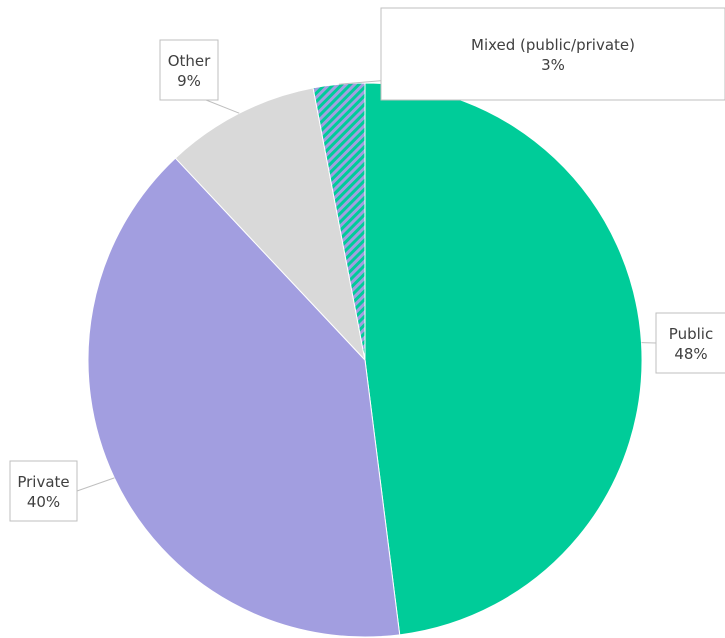  I want to click on slice-value-label: 3%, so click(553, 65).